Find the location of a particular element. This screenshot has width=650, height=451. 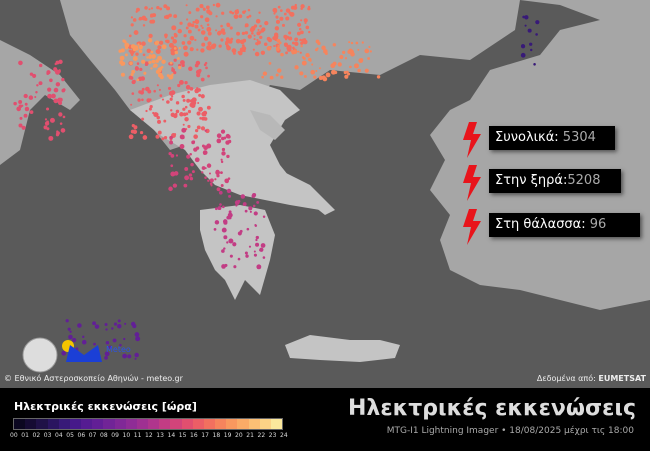

legend-tick: 24 is located at coordinates (284, 435).